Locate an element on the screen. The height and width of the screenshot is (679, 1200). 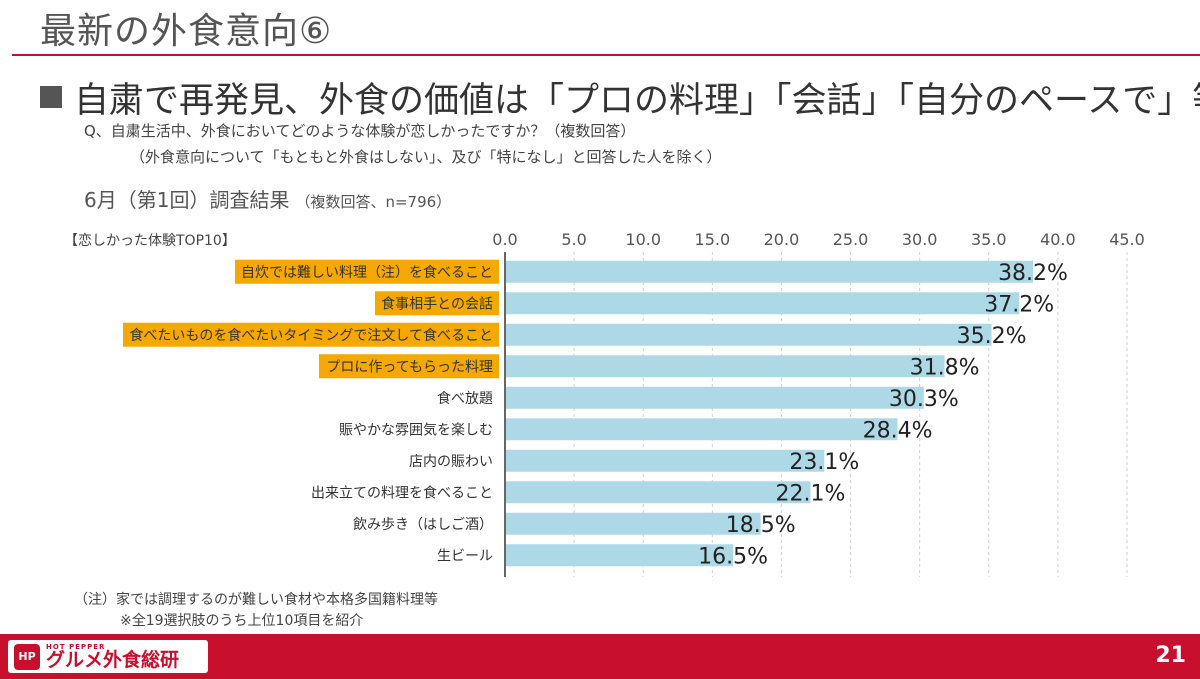
survey-note: （複数回答、n=796） is located at coordinates (373, 202).